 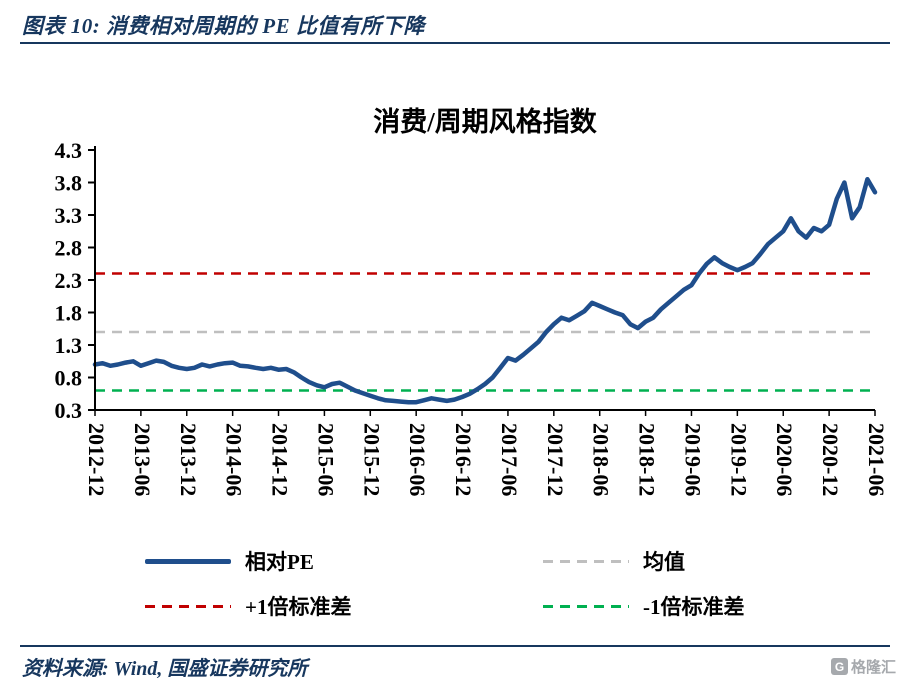 I want to click on x-axis-label: 2013-06, so click(x=142, y=459).